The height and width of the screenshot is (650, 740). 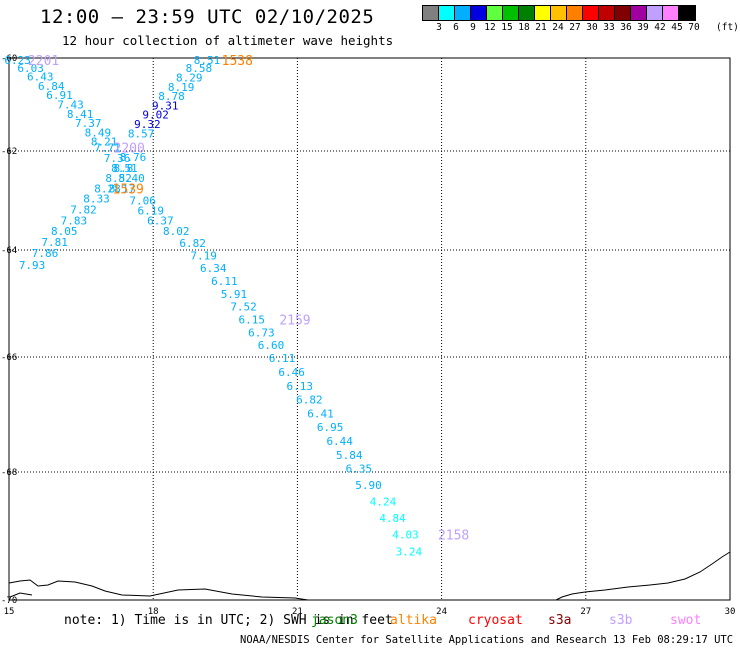 What do you see at coordinates (83, 209) in the screenshot?
I see `wave-height-value: 7.82` at bounding box center [83, 209].